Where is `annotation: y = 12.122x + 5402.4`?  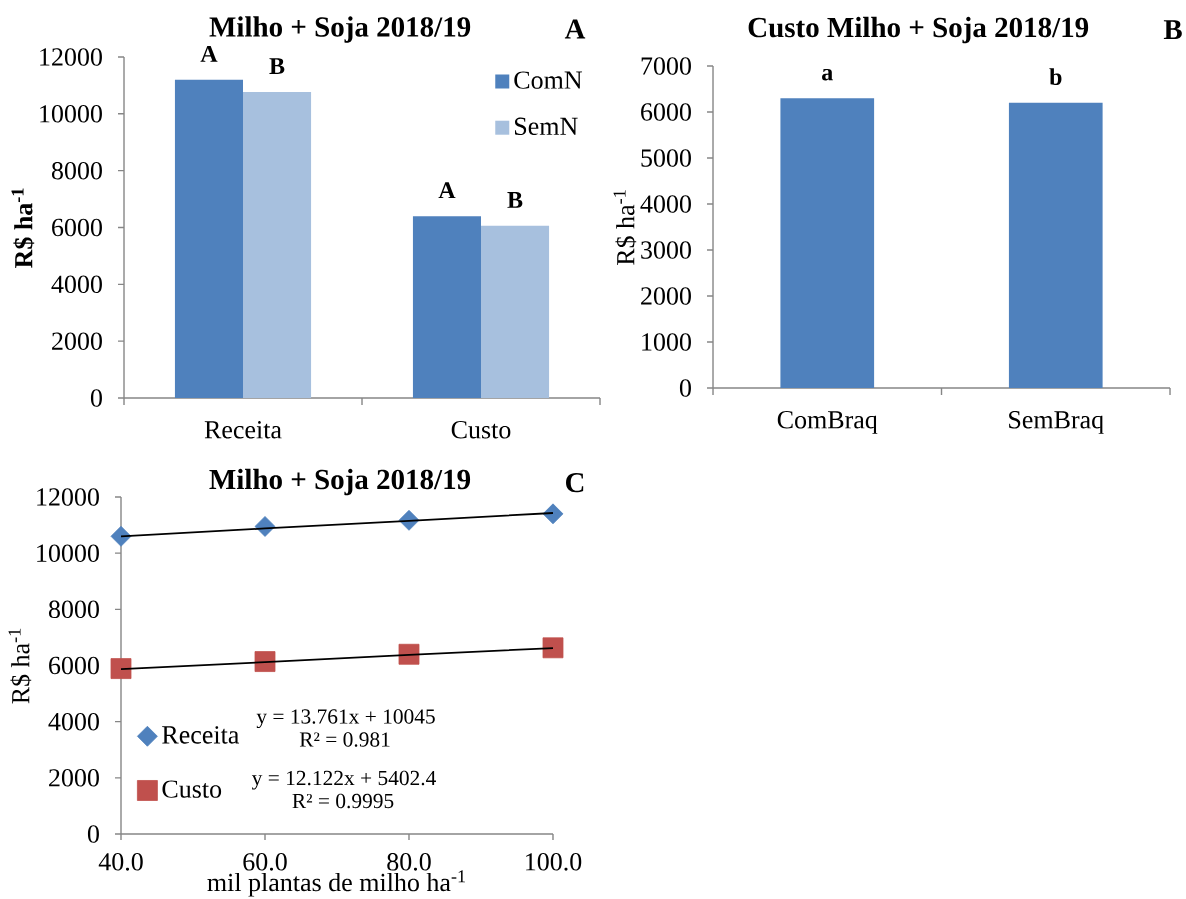 annotation: y = 12.122x + 5402.4 is located at coordinates (343, 780).